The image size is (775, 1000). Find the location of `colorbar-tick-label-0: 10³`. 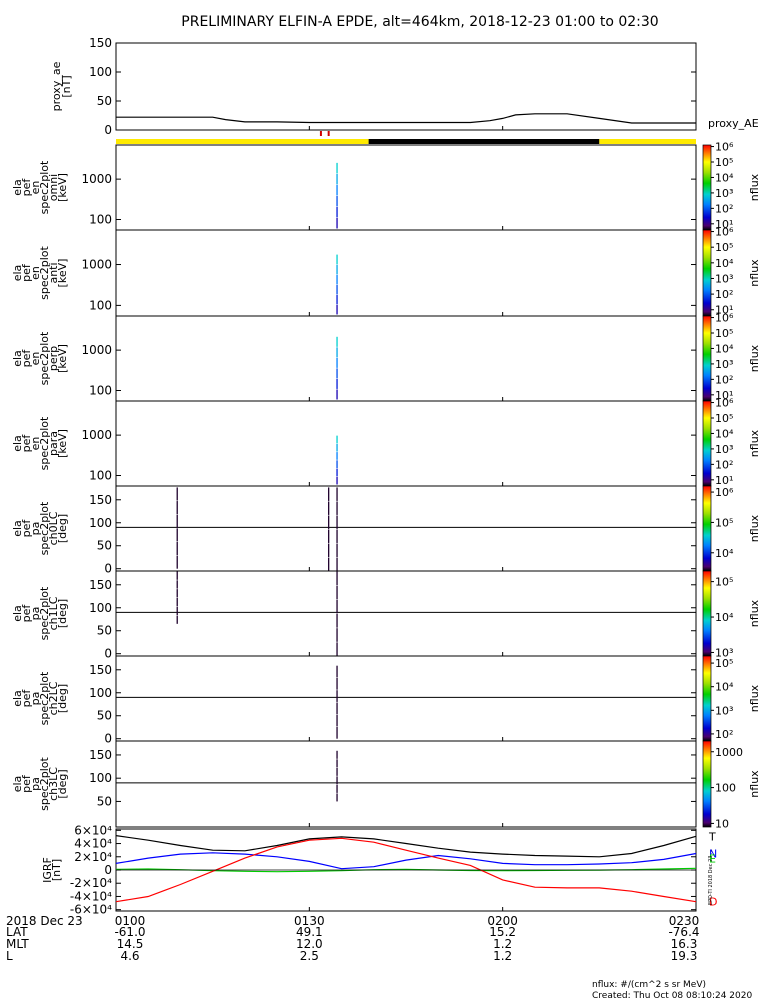

colorbar-tick-label-0: 10³ is located at coordinates (724, 652).